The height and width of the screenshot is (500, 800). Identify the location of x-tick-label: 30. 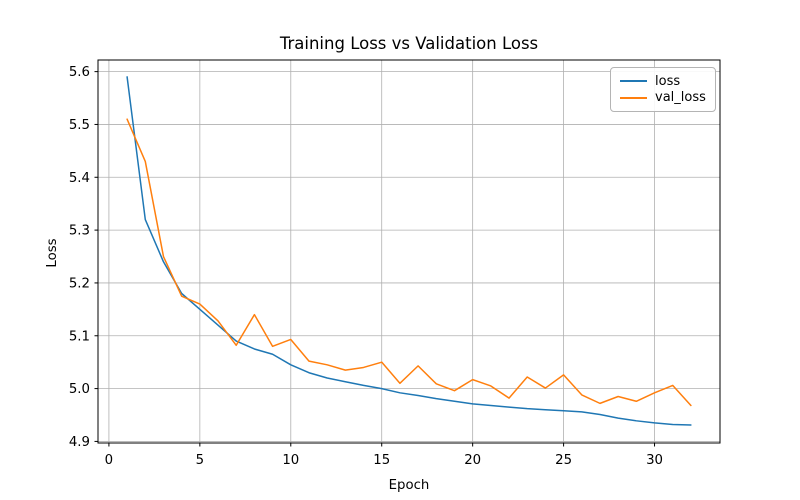
(654, 460).